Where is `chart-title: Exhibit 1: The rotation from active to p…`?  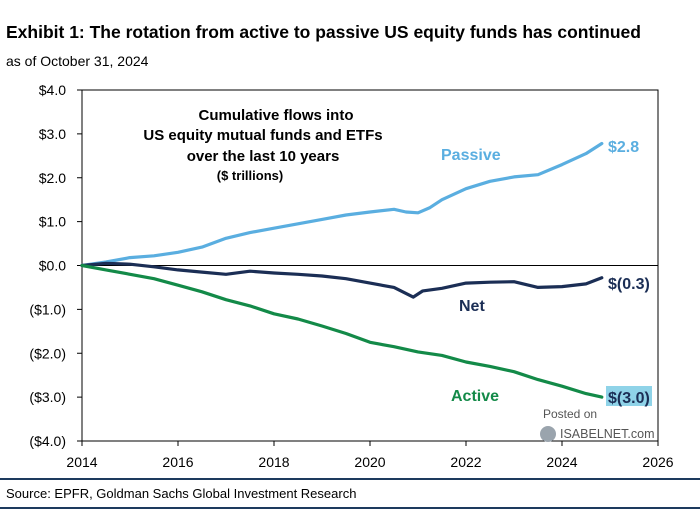 chart-title: Exhibit 1: The rotation from active to p… is located at coordinates (323, 32).